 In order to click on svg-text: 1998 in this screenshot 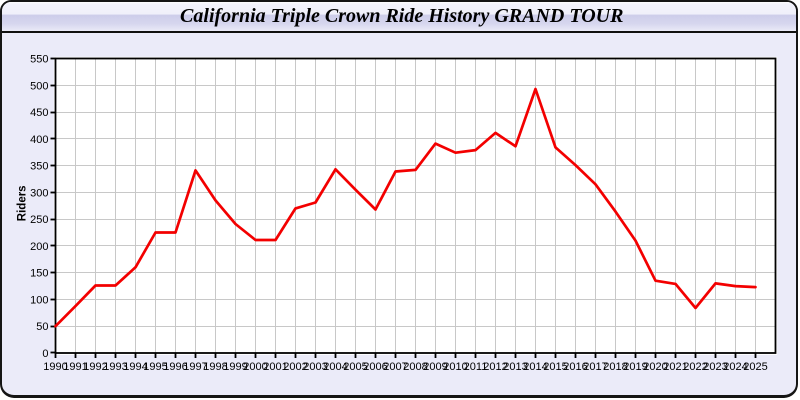, I will do `click(215, 367)`.